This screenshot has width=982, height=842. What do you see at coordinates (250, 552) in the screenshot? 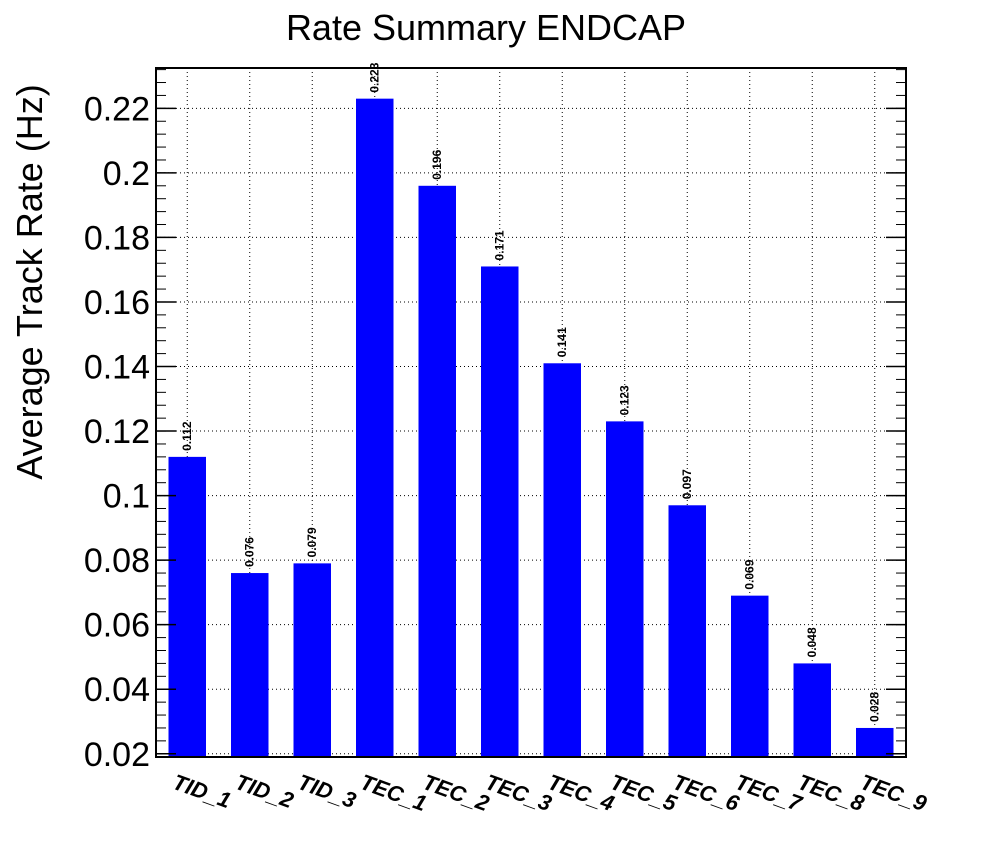
I see `data-label: 0.076` at bounding box center [250, 552].